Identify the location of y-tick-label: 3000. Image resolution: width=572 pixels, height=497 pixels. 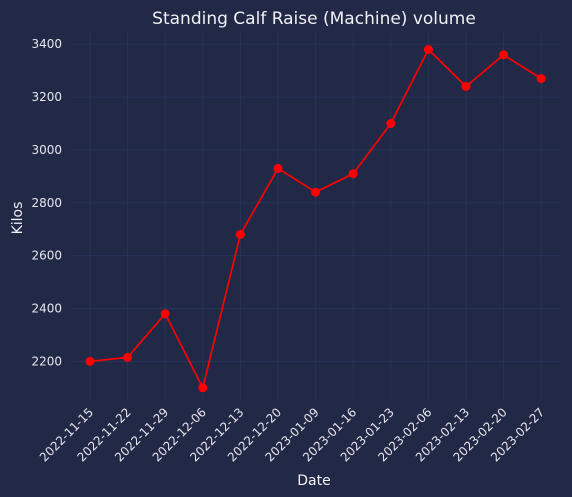
(46, 150).